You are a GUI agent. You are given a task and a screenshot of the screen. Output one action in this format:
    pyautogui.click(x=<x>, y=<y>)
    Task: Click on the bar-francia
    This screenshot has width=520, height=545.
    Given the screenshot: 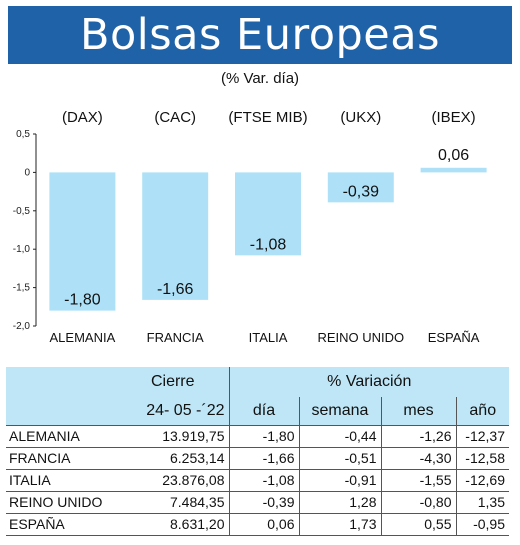 What is the action you would take?
    pyautogui.click(x=175, y=236)
    